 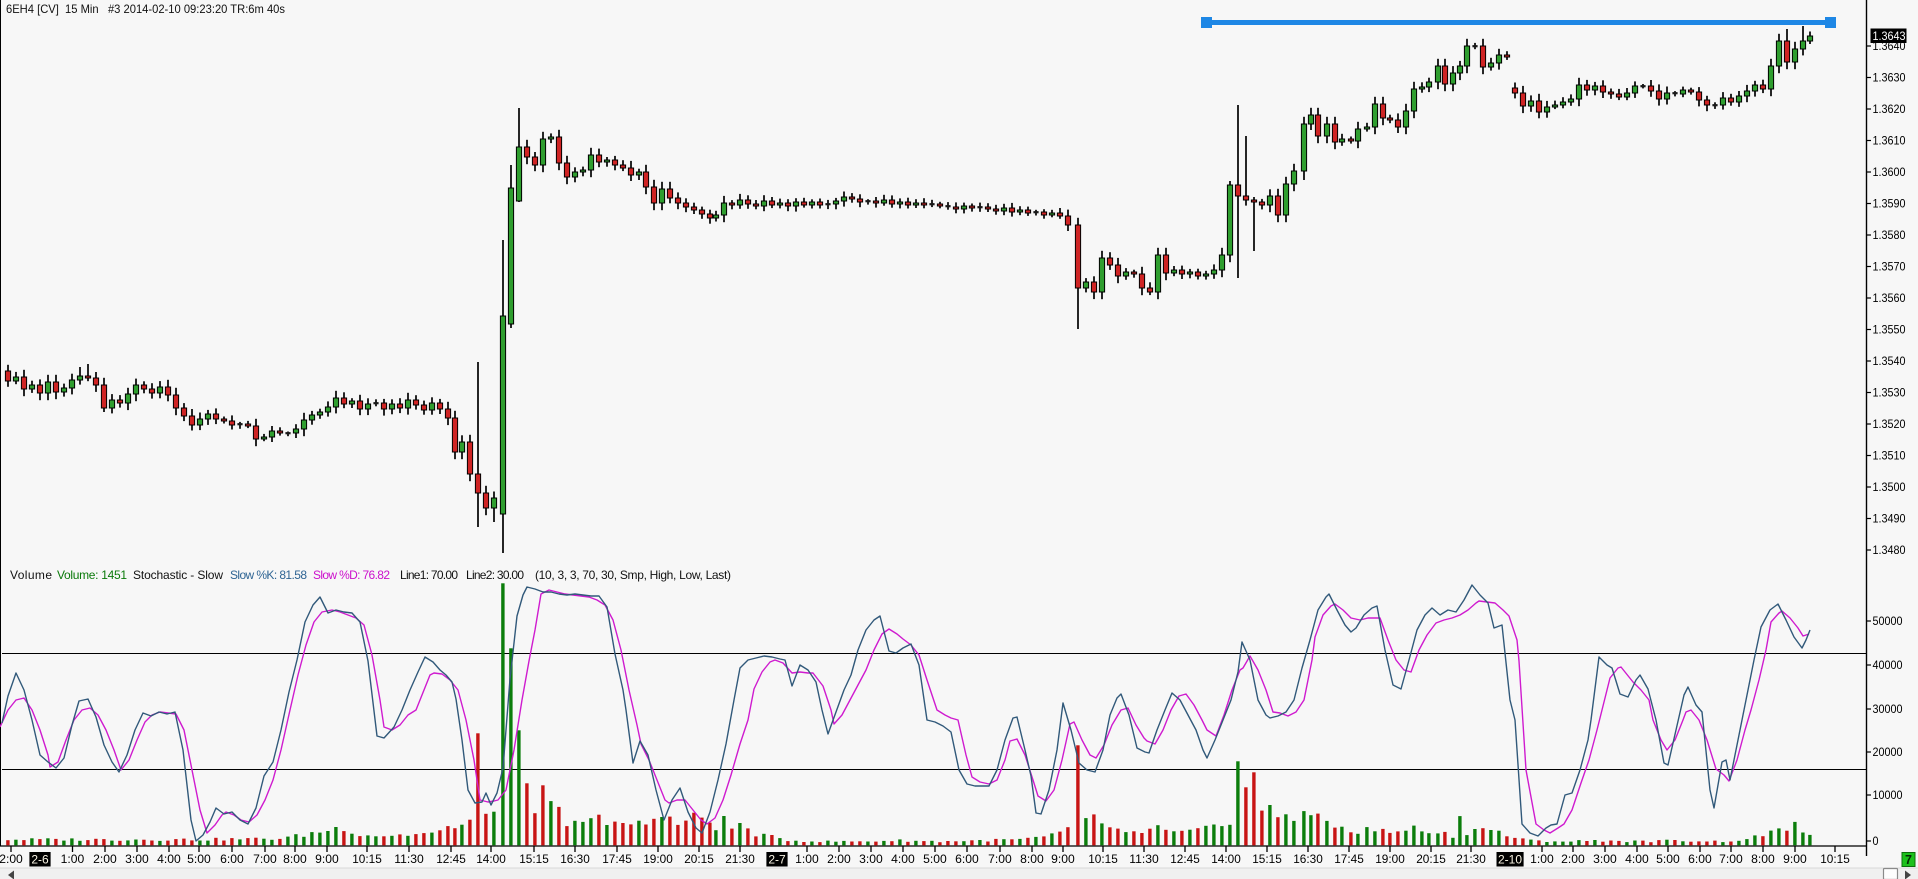 What do you see at coordinates (1889, 550) in the screenshot?
I see `svg-text: 1.3480` at bounding box center [1889, 550].